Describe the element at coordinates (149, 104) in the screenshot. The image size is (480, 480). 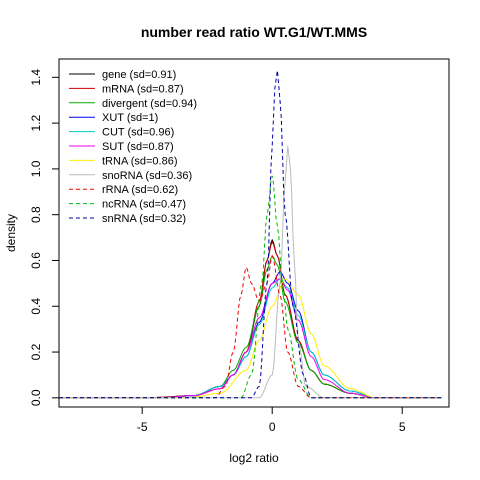
I see `legend-label: divergent (sd=0.94)` at that location.